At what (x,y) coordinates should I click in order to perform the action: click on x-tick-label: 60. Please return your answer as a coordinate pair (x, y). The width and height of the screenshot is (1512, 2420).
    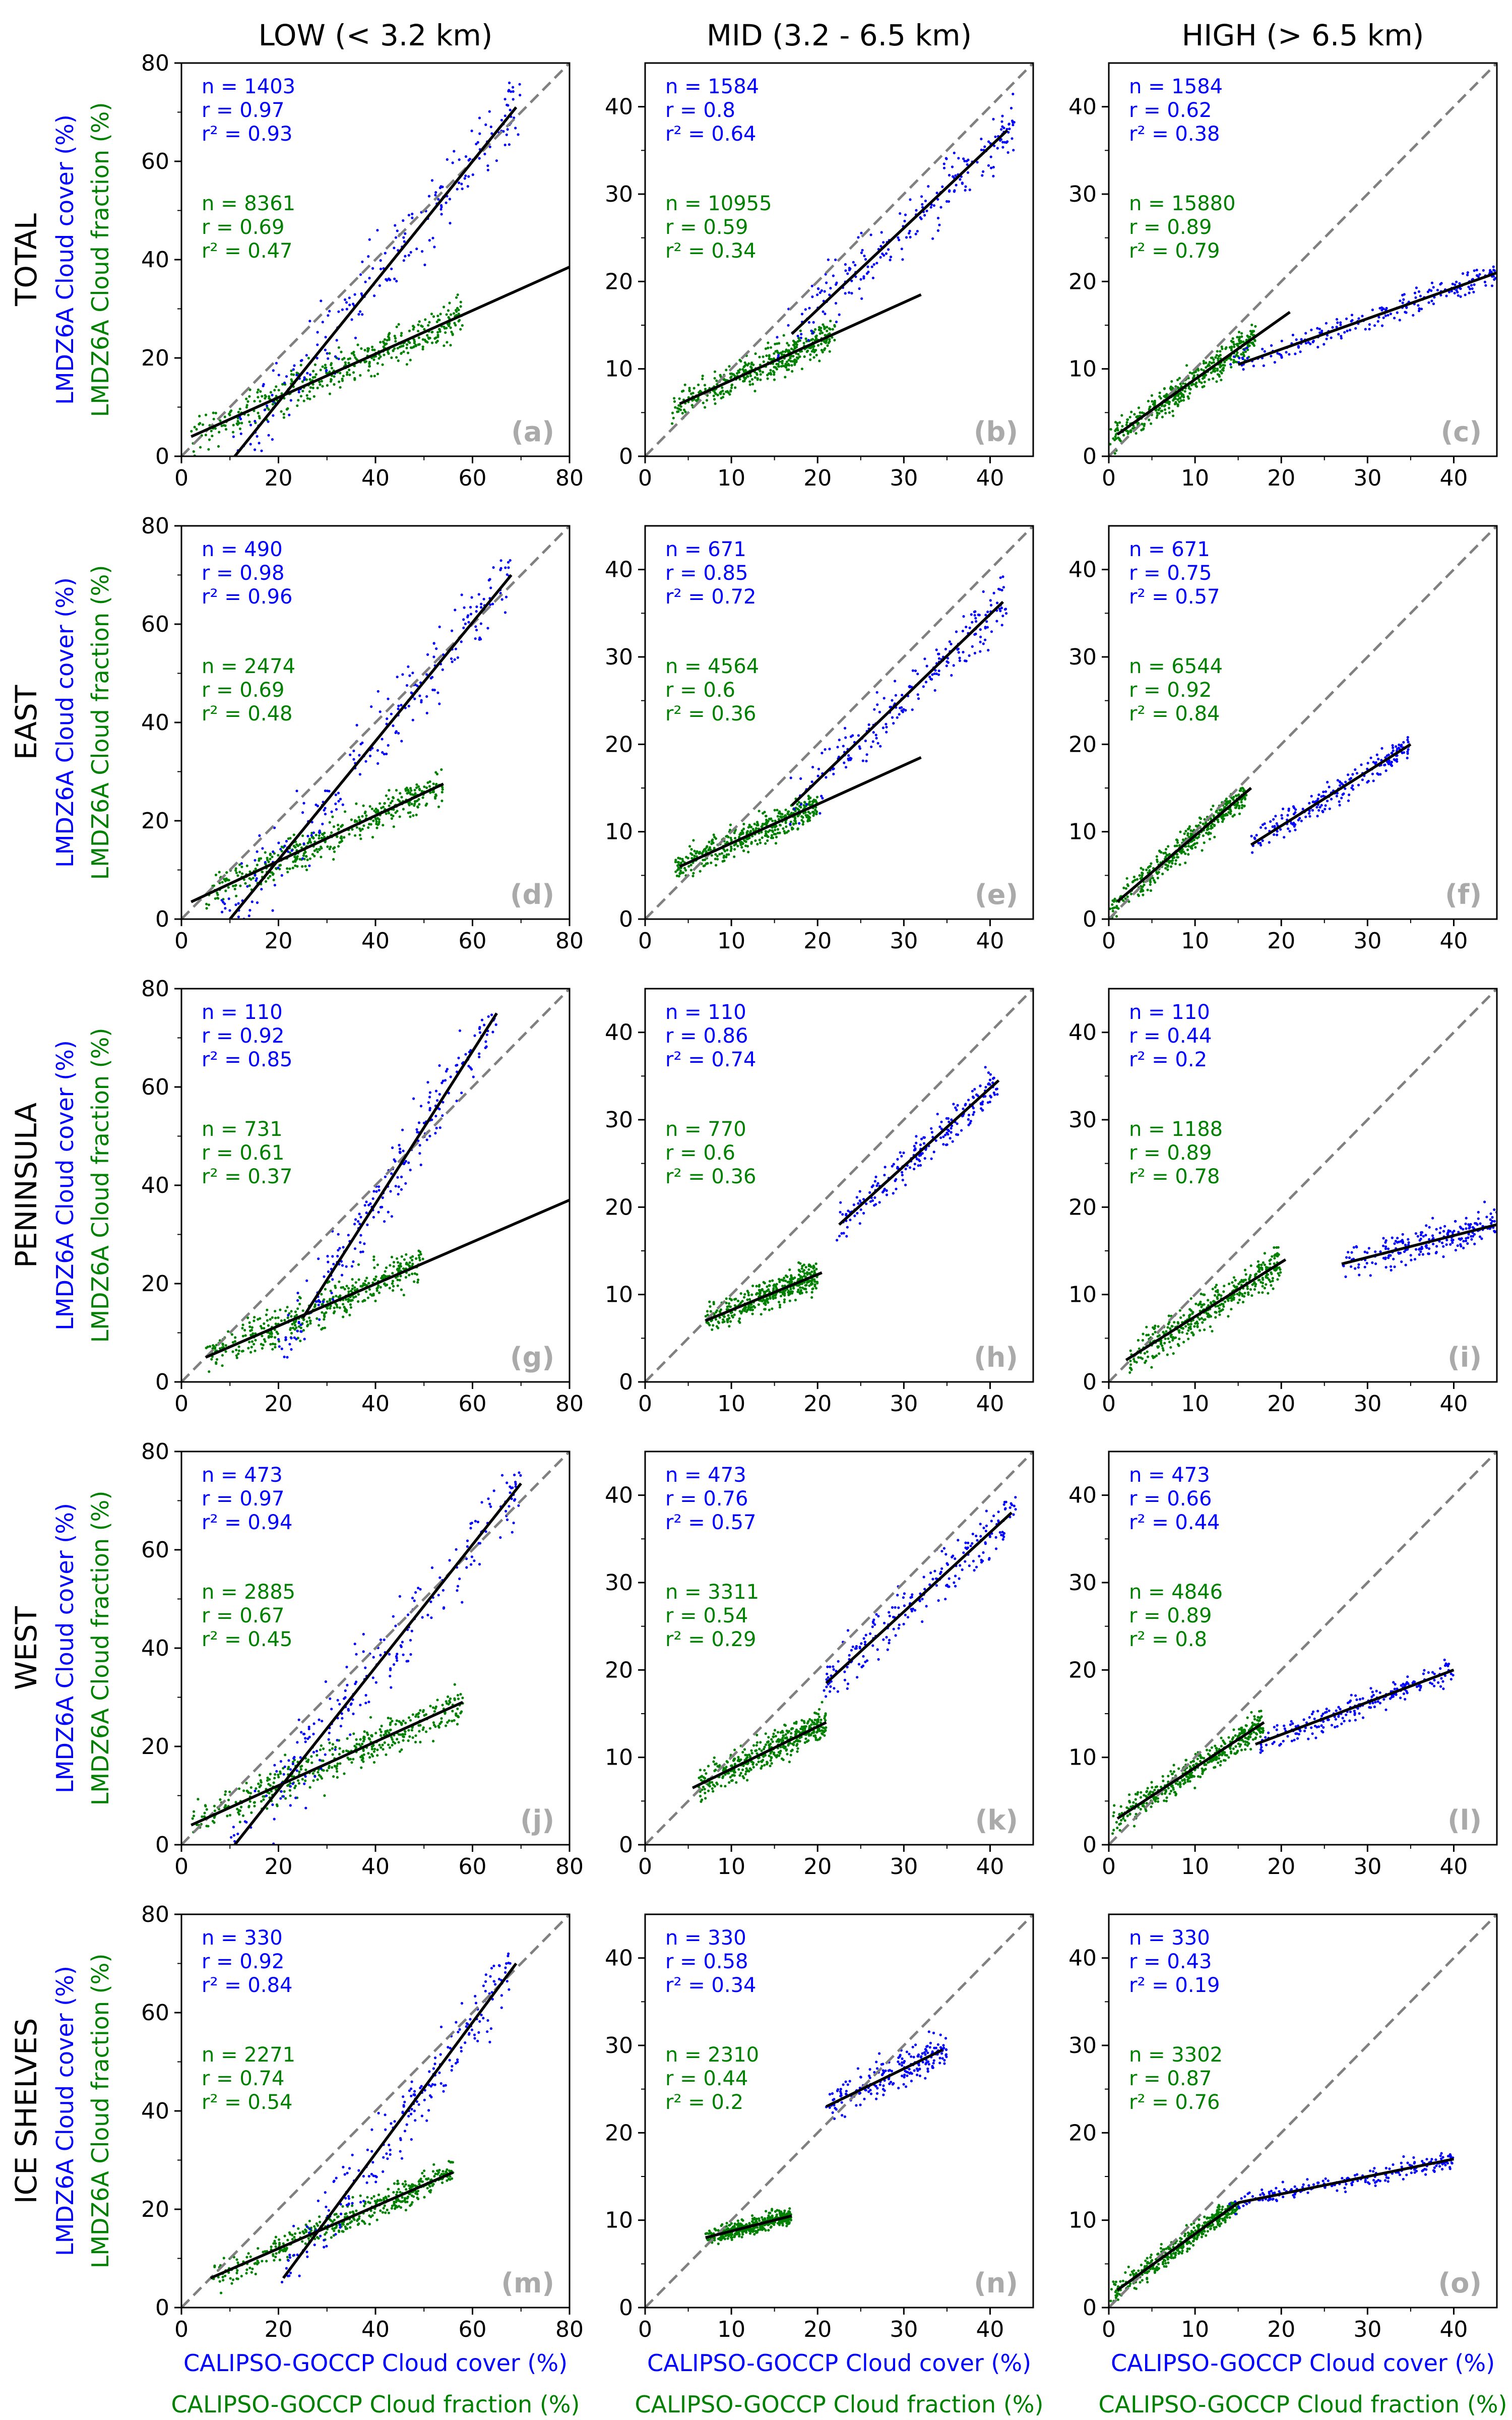
    Looking at the image, I should click on (473, 478).